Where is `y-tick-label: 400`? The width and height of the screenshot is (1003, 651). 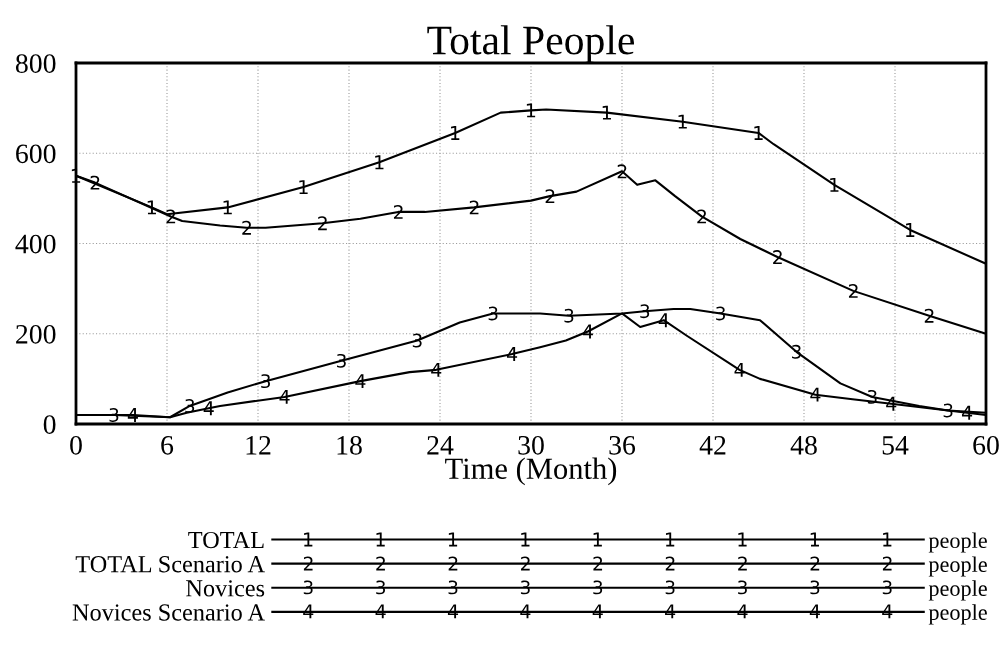 y-tick-label: 400 is located at coordinates (35, 244).